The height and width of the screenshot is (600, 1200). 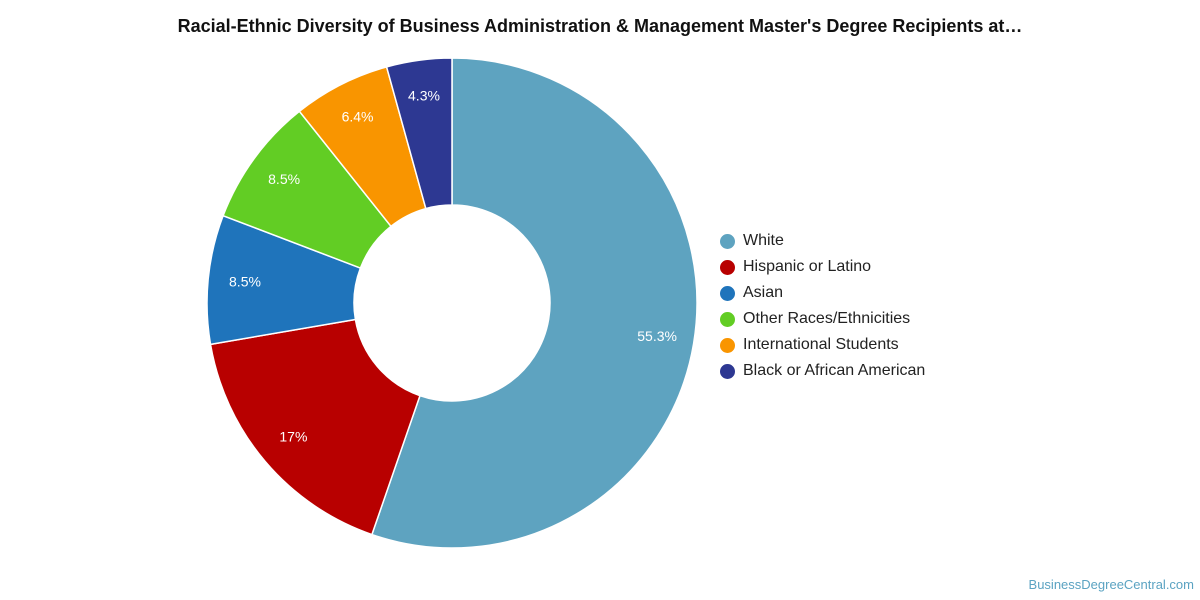 I want to click on legend-label: International Students, so click(x=821, y=344).